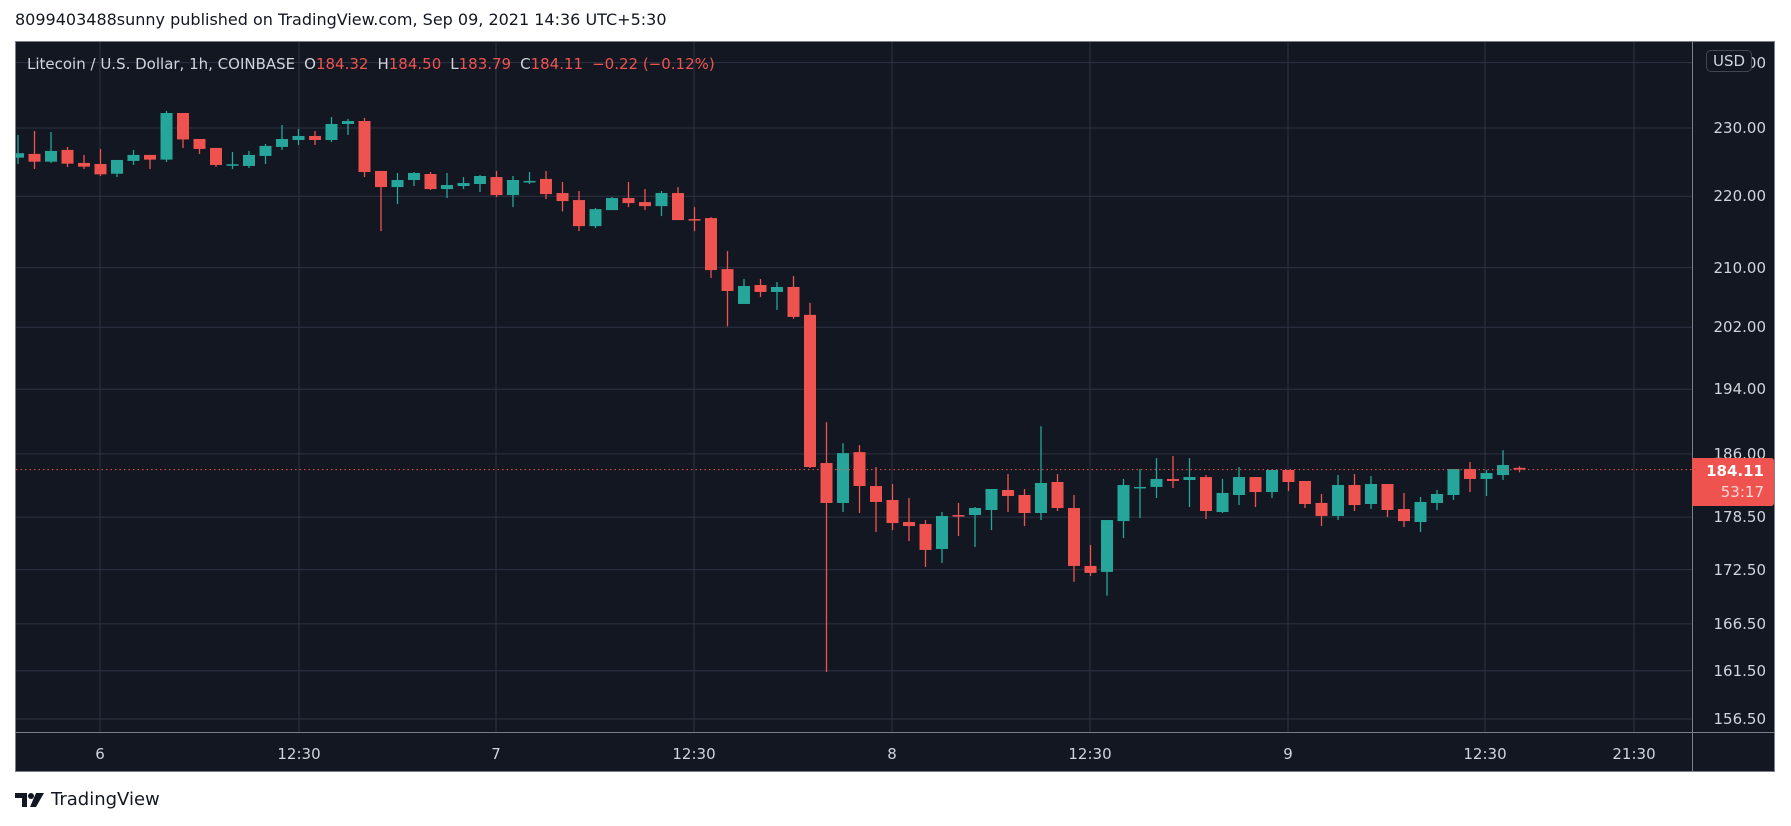  I want to click on price-change: −0.22 (−0.12%), so click(653, 64).